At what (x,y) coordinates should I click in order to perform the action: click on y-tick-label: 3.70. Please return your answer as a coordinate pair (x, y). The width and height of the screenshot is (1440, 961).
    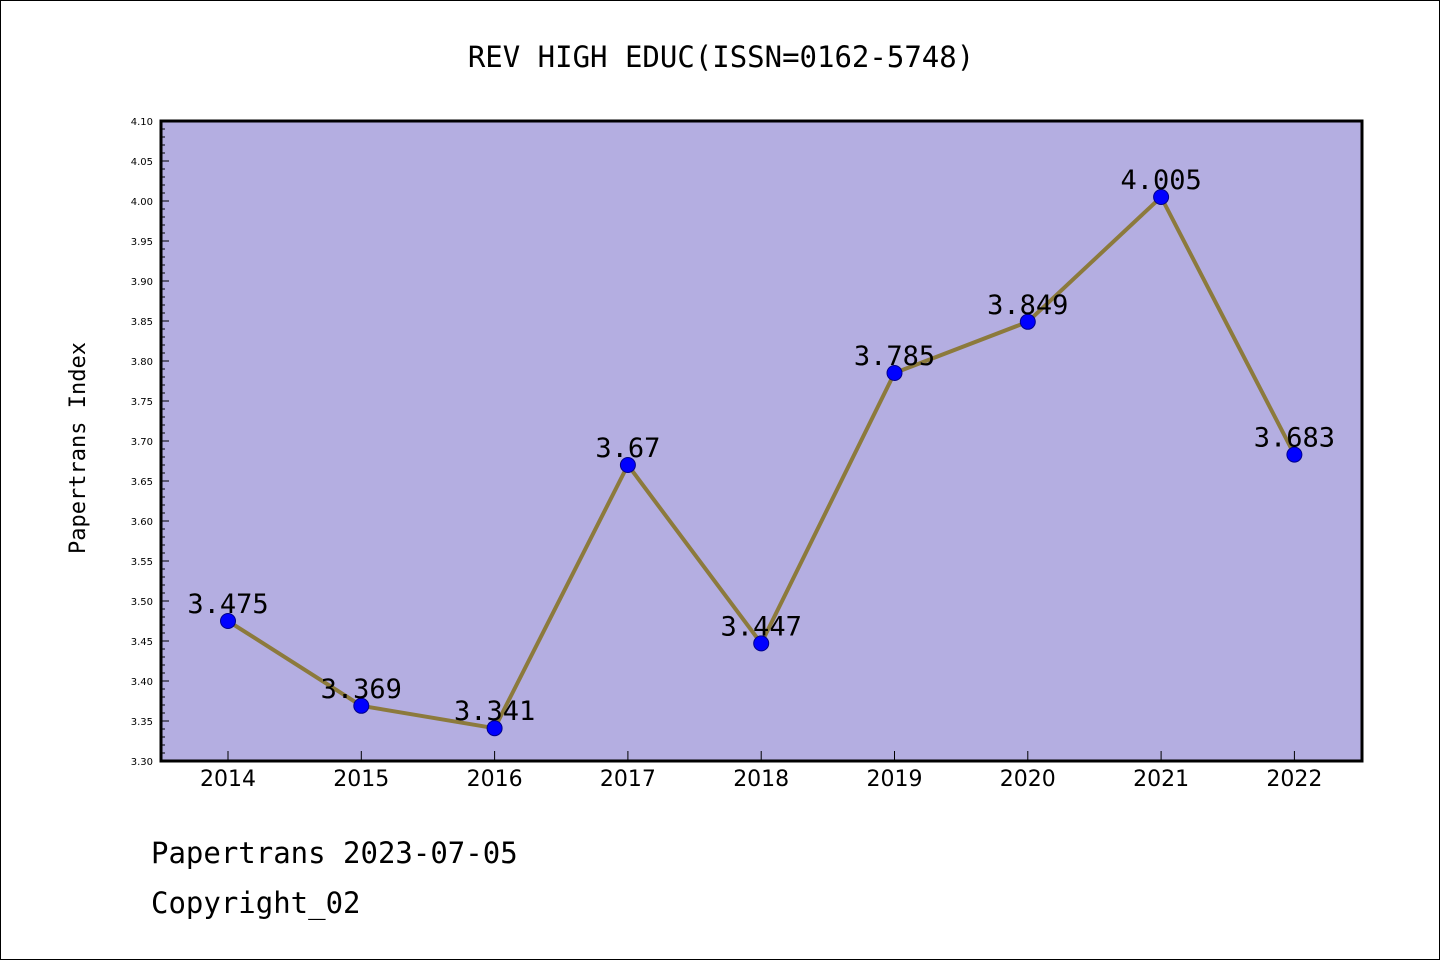
    Looking at the image, I should click on (142, 442).